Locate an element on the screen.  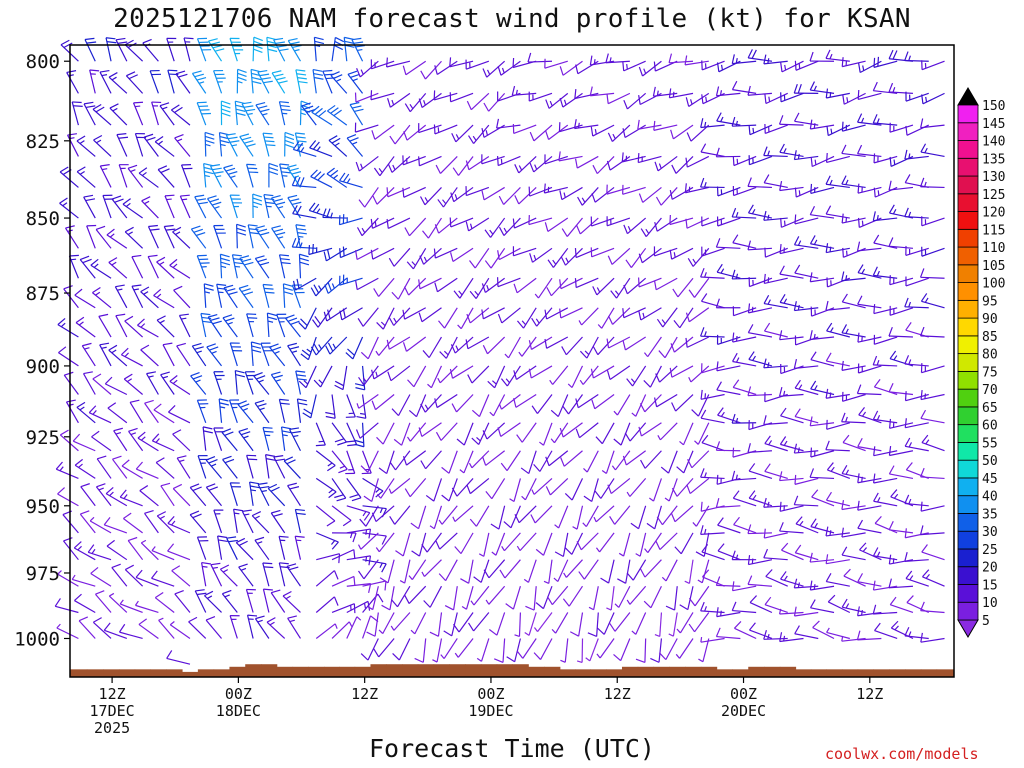
x-tick-label: 12Z is located at coordinates (364, 694).